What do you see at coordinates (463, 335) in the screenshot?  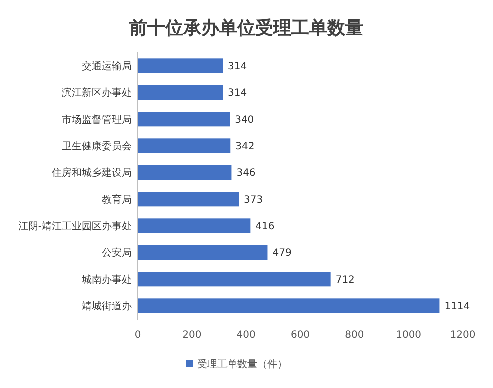 I see `x-tick-label: 1200` at bounding box center [463, 335].